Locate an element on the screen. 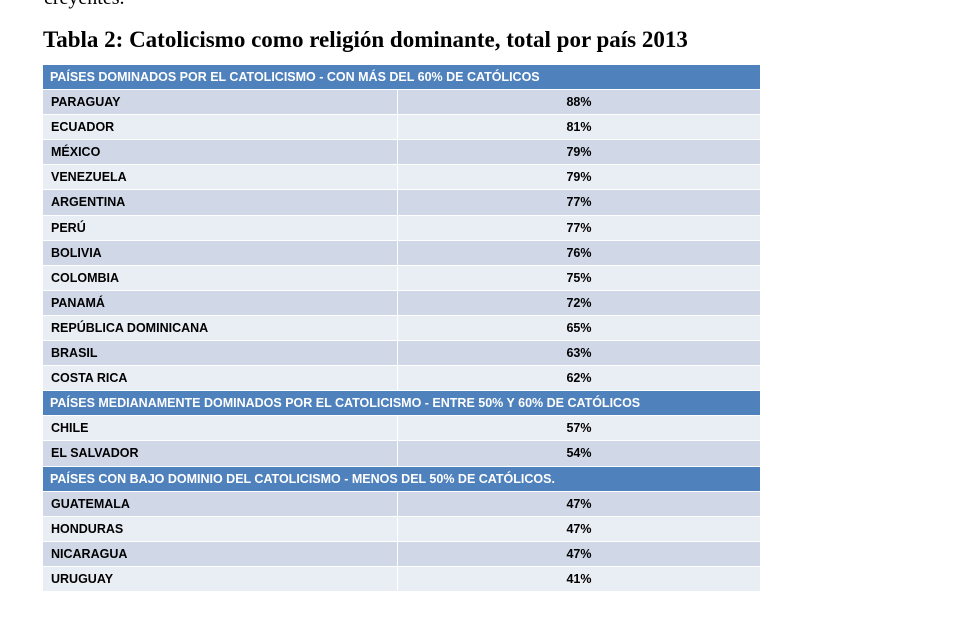 The height and width of the screenshot is (620, 963). percentage-cell: 65% is located at coordinates (579, 327).